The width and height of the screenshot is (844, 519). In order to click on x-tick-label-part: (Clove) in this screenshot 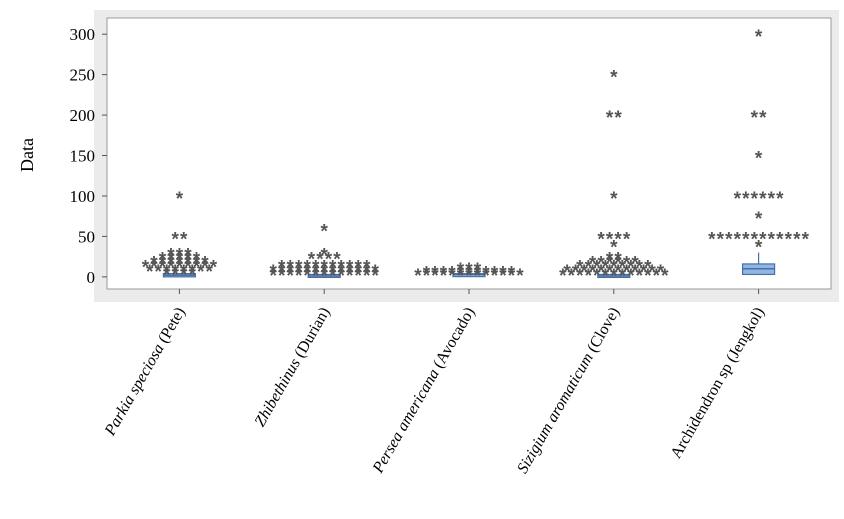, I will do `click(602, 332)`.